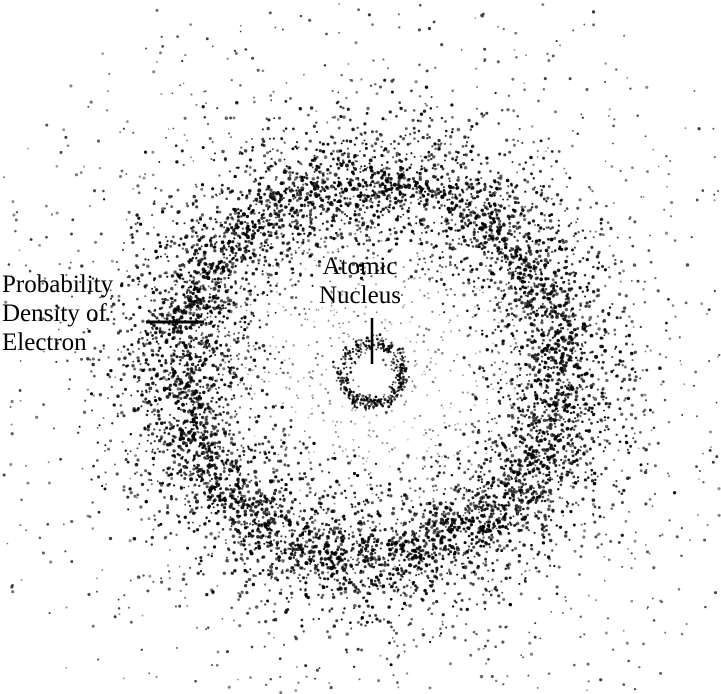  What do you see at coordinates (58, 284) in the screenshot?
I see `density-label-line-1: Probability` at bounding box center [58, 284].